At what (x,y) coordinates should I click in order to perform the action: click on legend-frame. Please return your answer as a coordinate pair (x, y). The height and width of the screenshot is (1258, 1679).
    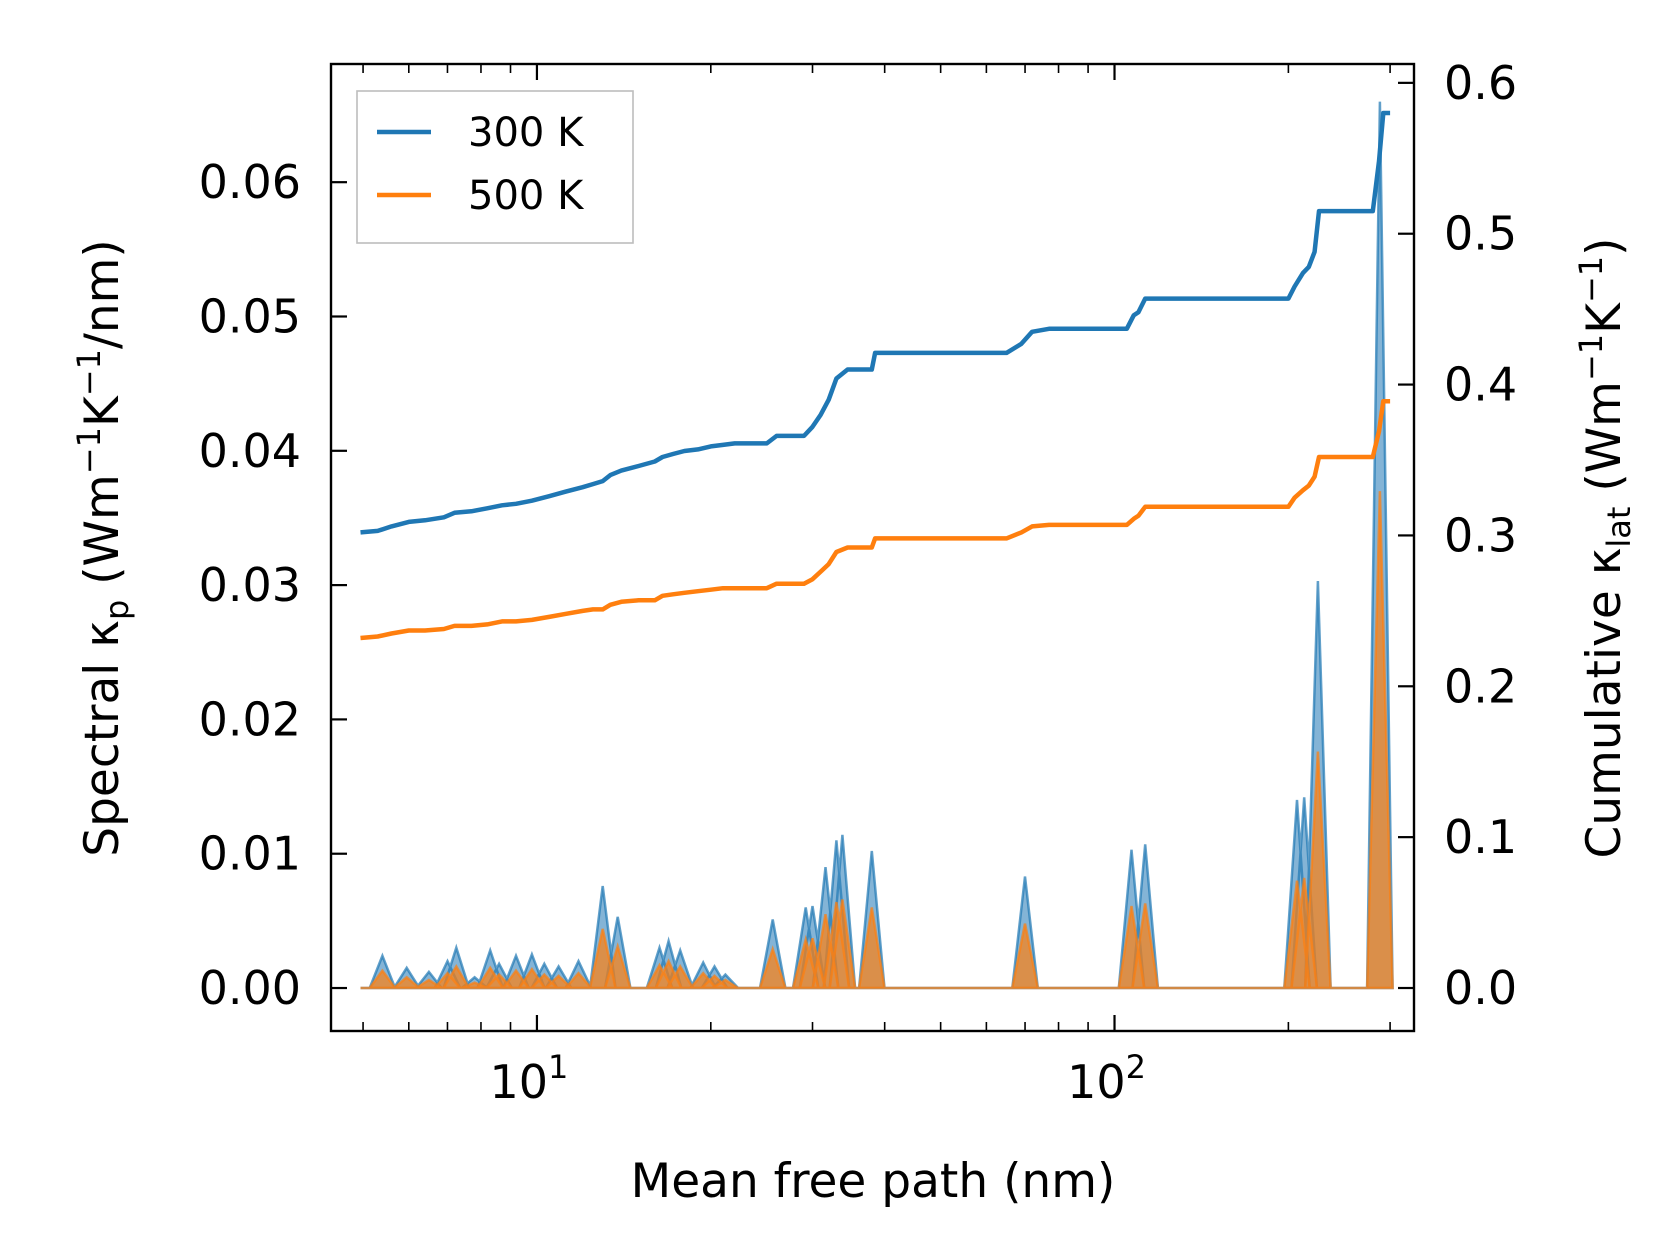
    Looking at the image, I should click on (495, 167).